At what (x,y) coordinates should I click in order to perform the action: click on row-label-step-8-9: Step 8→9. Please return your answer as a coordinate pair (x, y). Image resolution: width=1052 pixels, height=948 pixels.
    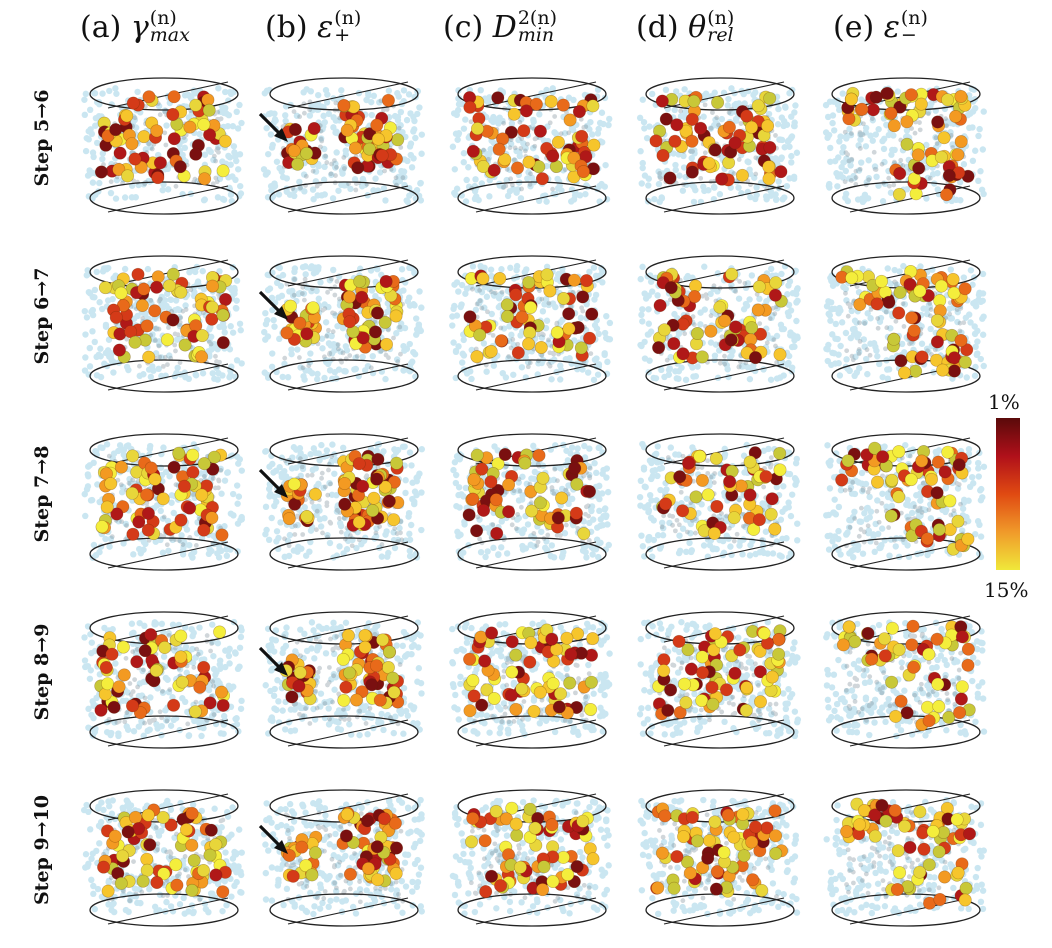
    Looking at the image, I should click on (42, 672).